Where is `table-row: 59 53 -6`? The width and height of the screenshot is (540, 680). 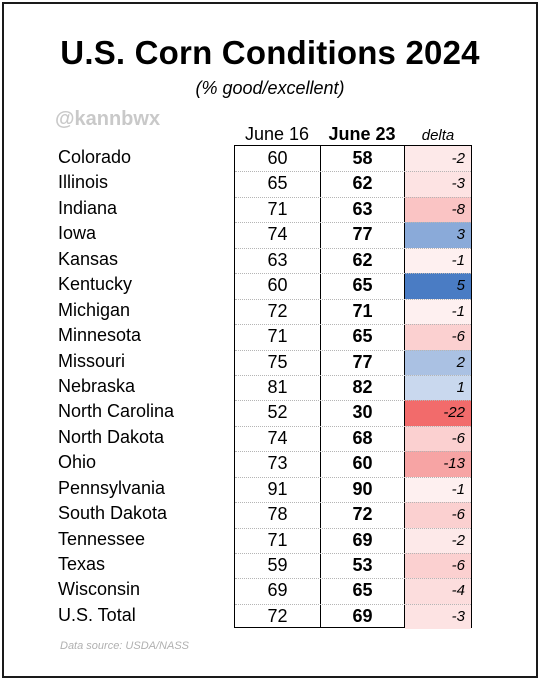
table-row: 59 53 -6 is located at coordinates (353, 566).